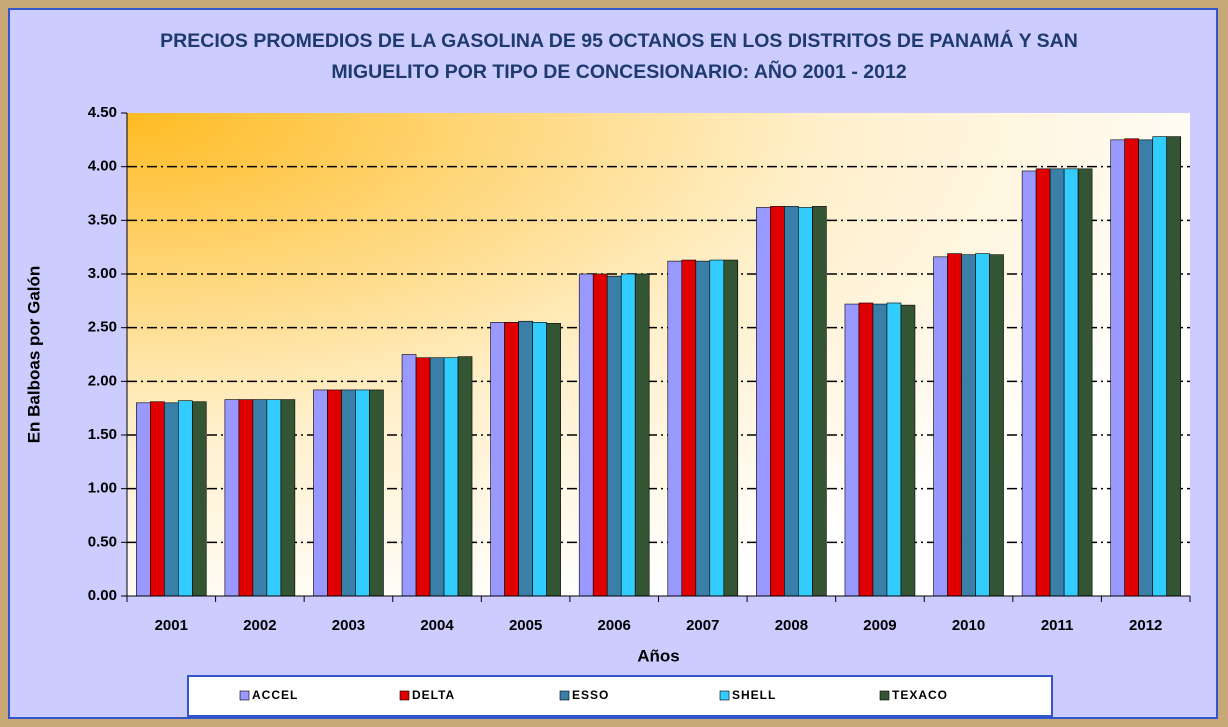 The width and height of the screenshot is (1228, 727). What do you see at coordinates (791, 625) in the screenshot?
I see `x-tick-label: 2008` at bounding box center [791, 625].